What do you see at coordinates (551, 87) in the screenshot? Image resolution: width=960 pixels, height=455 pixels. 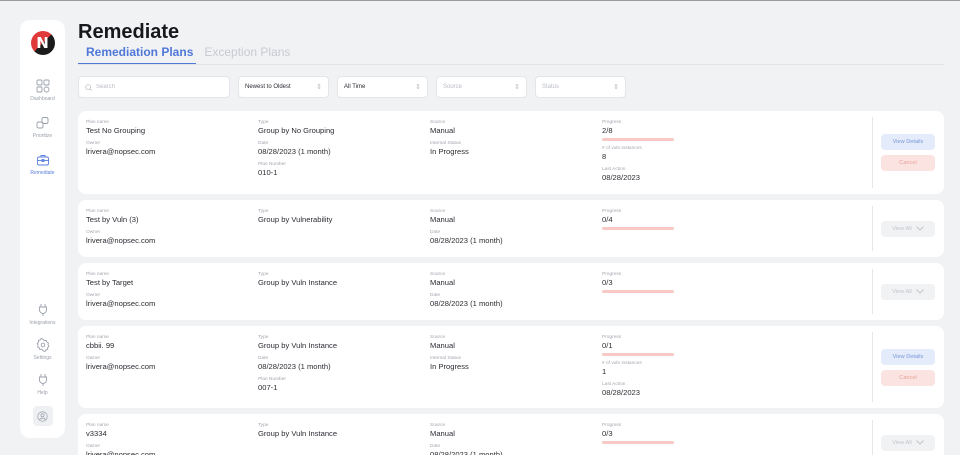 I see `status-select-placeholder: Status` at bounding box center [551, 87].